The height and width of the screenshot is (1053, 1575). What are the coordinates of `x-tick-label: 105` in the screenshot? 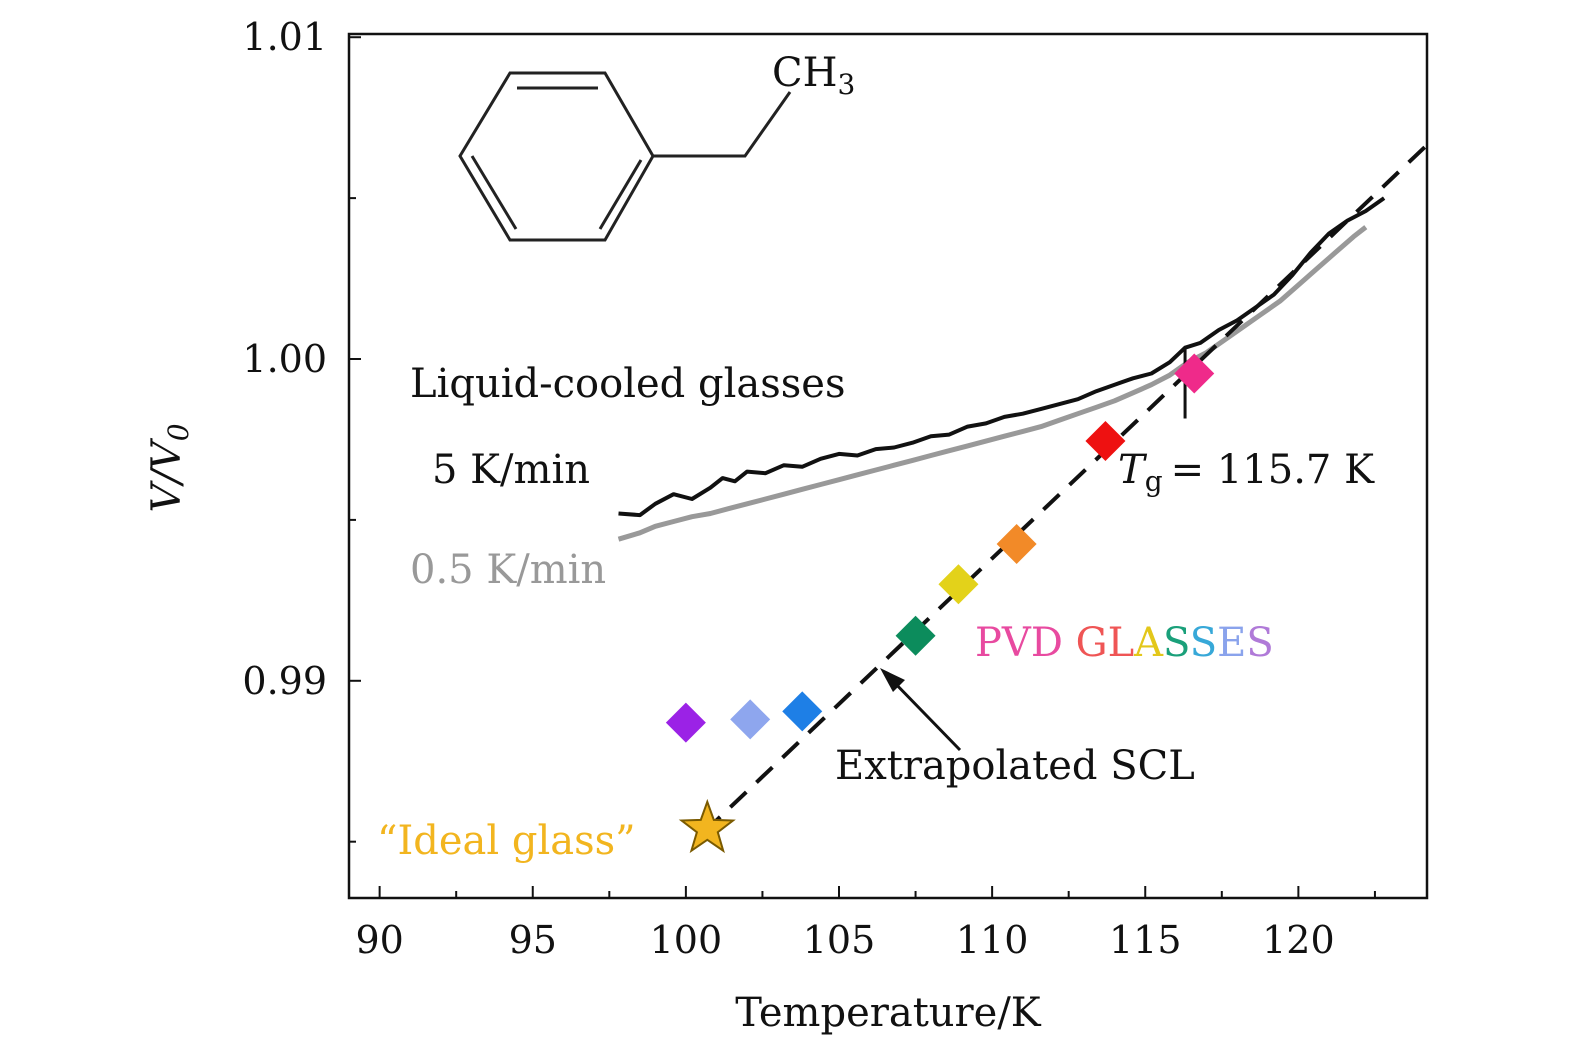 It's located at (839, 940).